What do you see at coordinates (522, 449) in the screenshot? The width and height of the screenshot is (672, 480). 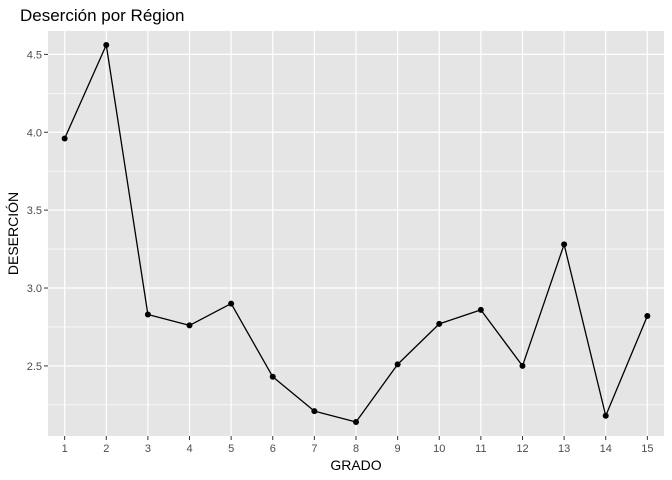 I see `x-tick-label: 12` at bounding box center [522, 449].